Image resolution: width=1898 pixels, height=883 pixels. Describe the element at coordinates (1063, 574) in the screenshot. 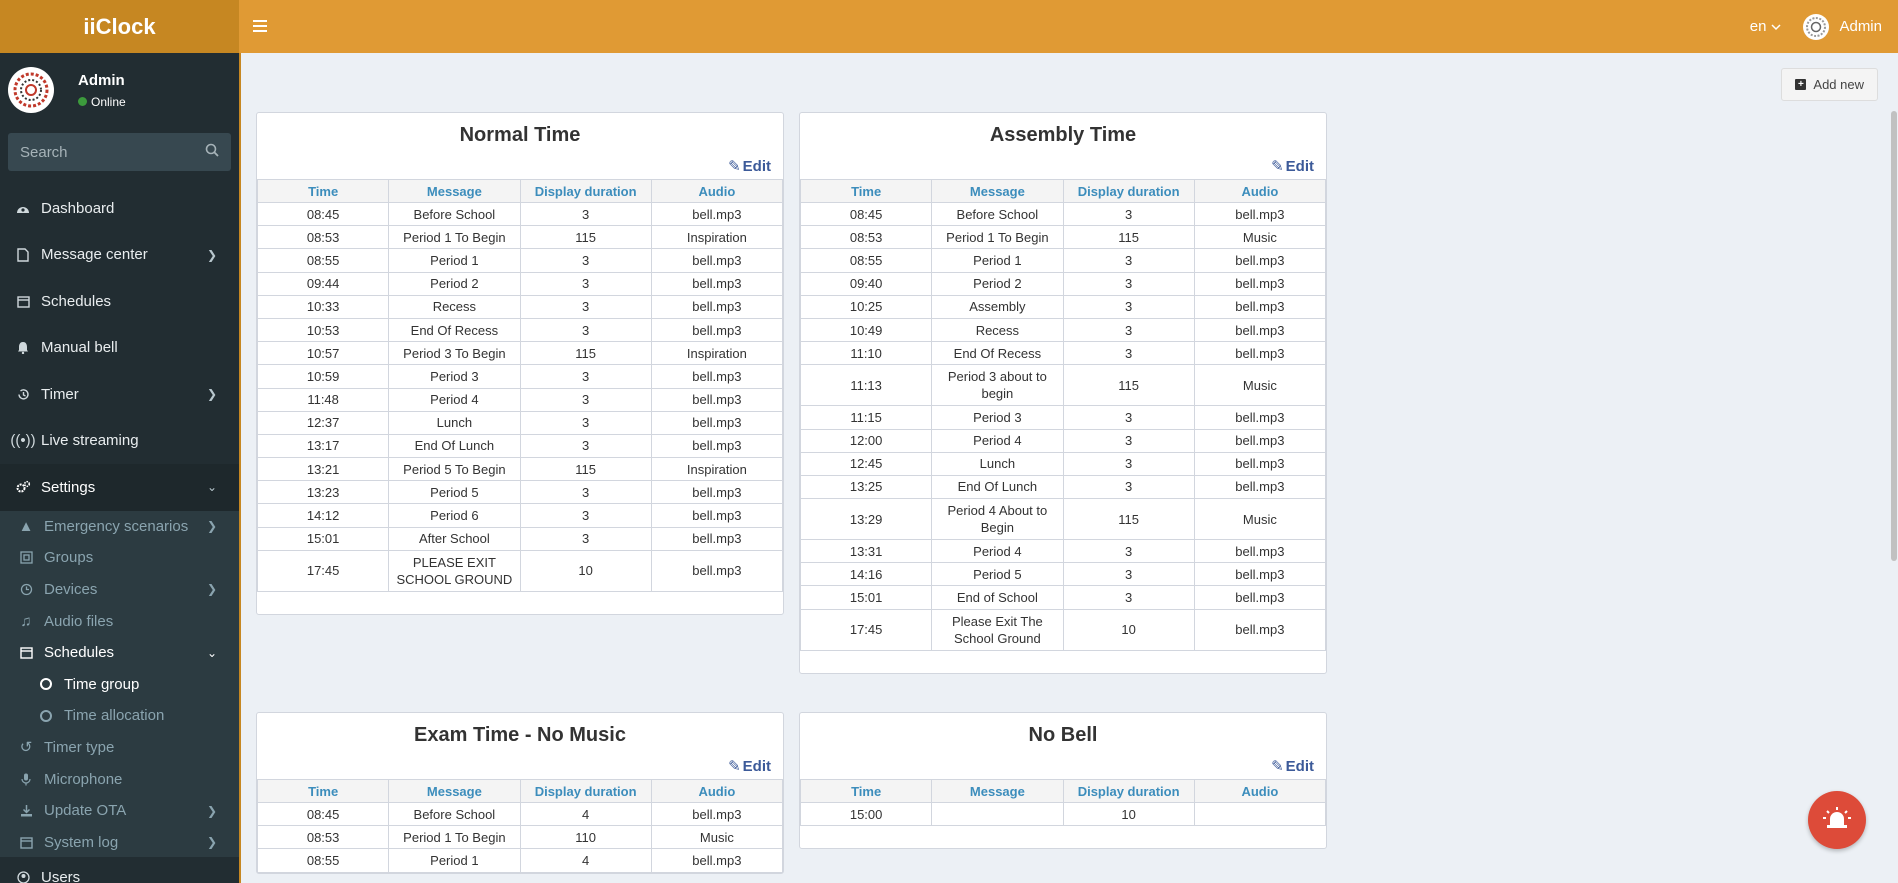

I see `table-row: 14:16 Period 5 3 bell.mp3` at that location.